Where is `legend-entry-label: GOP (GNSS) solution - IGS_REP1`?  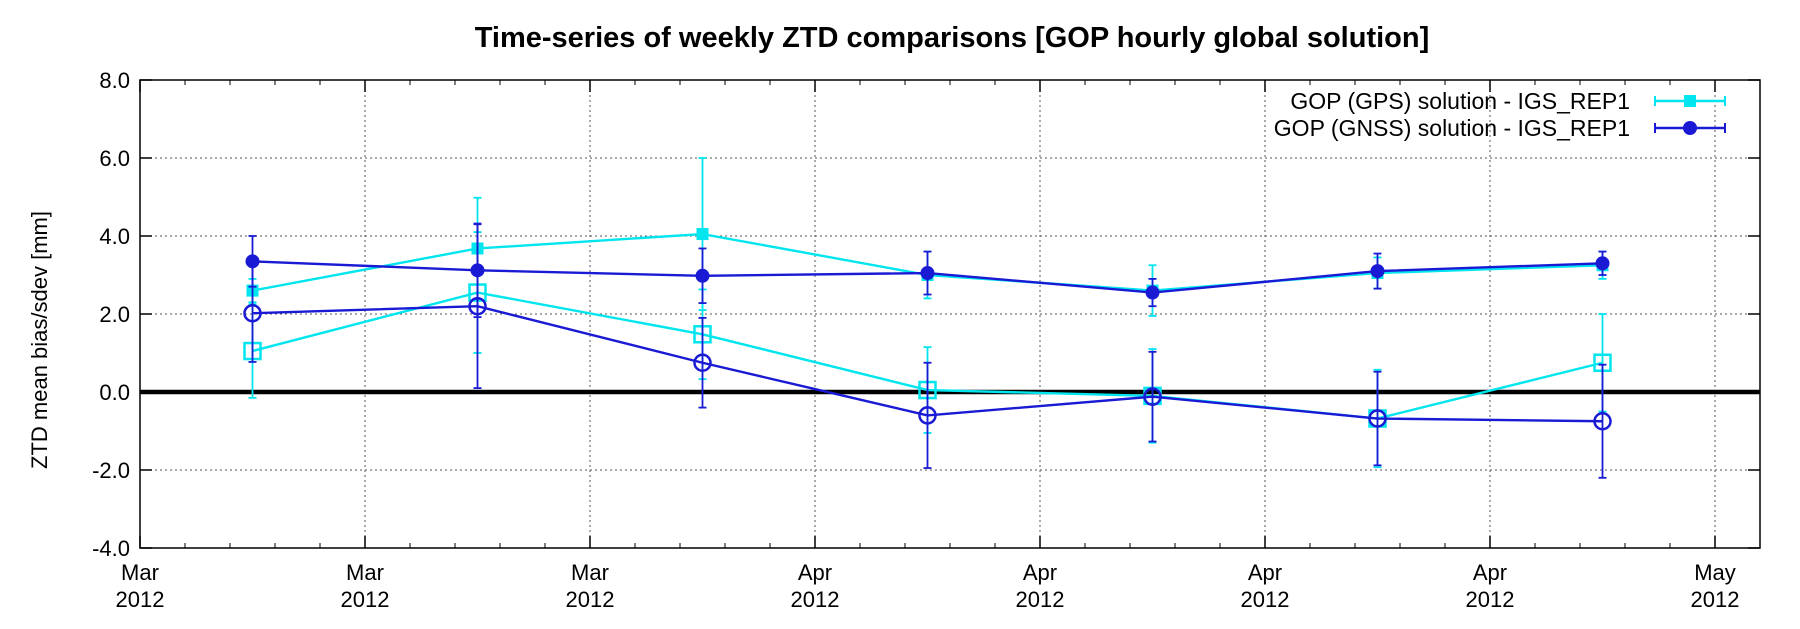
legend-entry-label: GOP (GNSS) solution - IGS_REP1 is located at coordinates (1452, 128).